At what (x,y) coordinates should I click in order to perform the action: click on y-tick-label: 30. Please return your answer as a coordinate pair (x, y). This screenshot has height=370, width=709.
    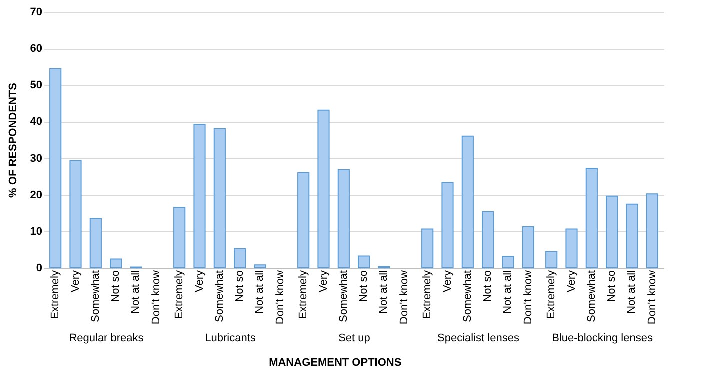
    Looking at the image, I should click on (36, 158).